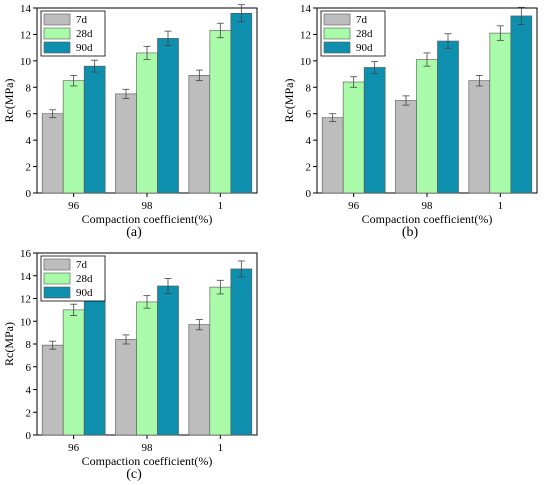 This screenshot has height=485, width=550. What do you see at coordinates (134, 474) in the screenshot?
I see `panel-label: (c)` at bounding box center [134, 474].